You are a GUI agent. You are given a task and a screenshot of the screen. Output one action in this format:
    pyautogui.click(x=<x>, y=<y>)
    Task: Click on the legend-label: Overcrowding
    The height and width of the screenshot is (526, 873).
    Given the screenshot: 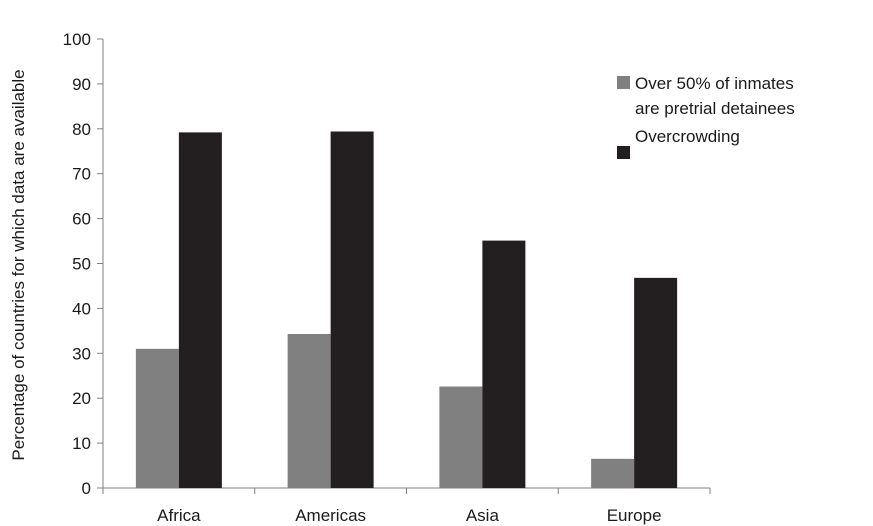 What is the action you would take?
    pyautogui.click(x=687, y=136)
    